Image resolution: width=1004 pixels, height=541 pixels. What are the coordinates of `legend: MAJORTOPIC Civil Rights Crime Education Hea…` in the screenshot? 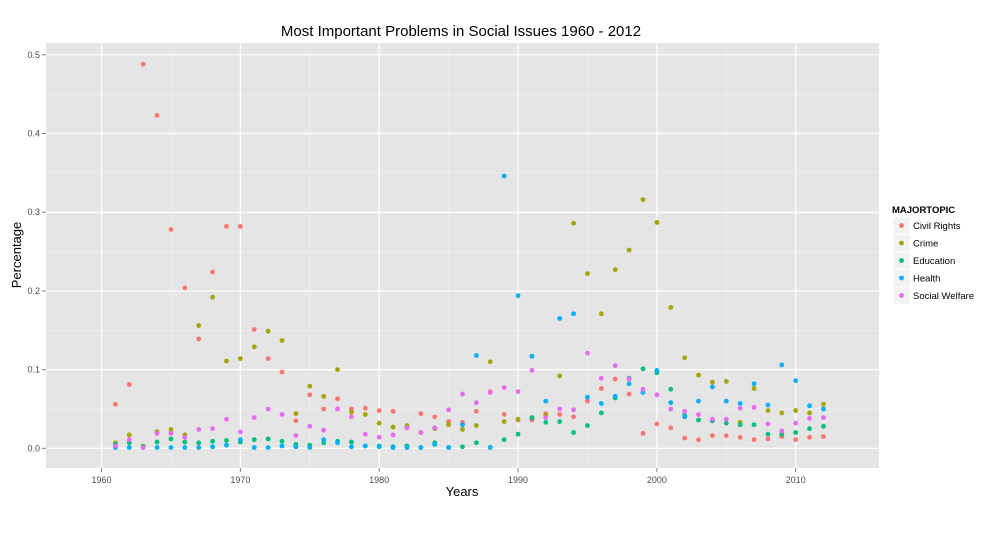 It's located at (933, 255).